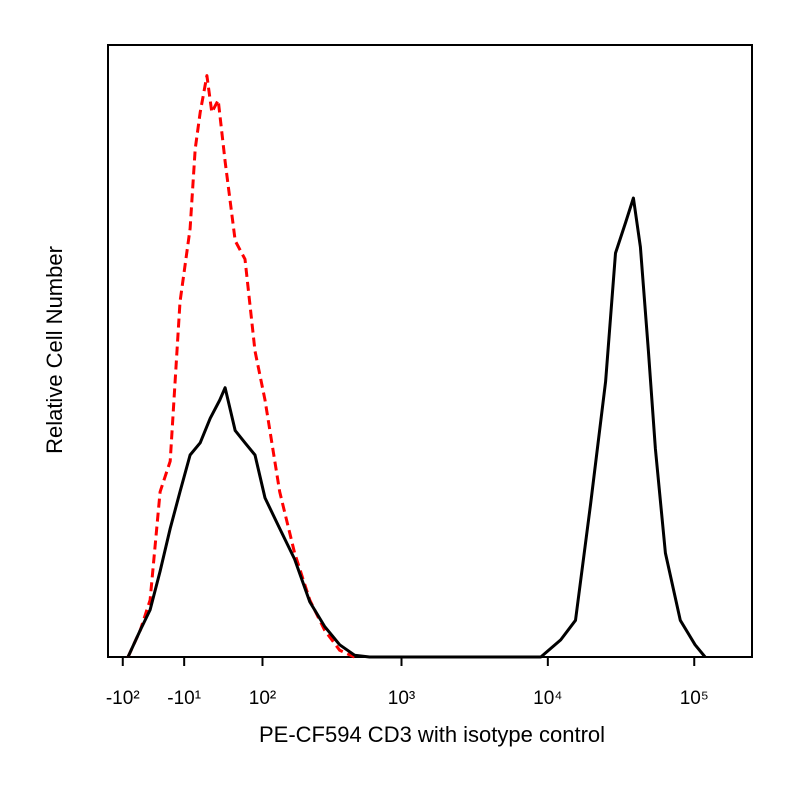  Describe the element at coordinates (184, 698) in the screenshot. I see `x-tick-label: -10¹` at that location.